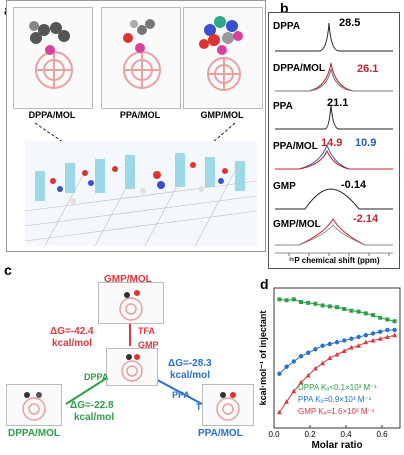 The image size is (404, 455). I want to click on panel-b-label: b, so click(284, 8).